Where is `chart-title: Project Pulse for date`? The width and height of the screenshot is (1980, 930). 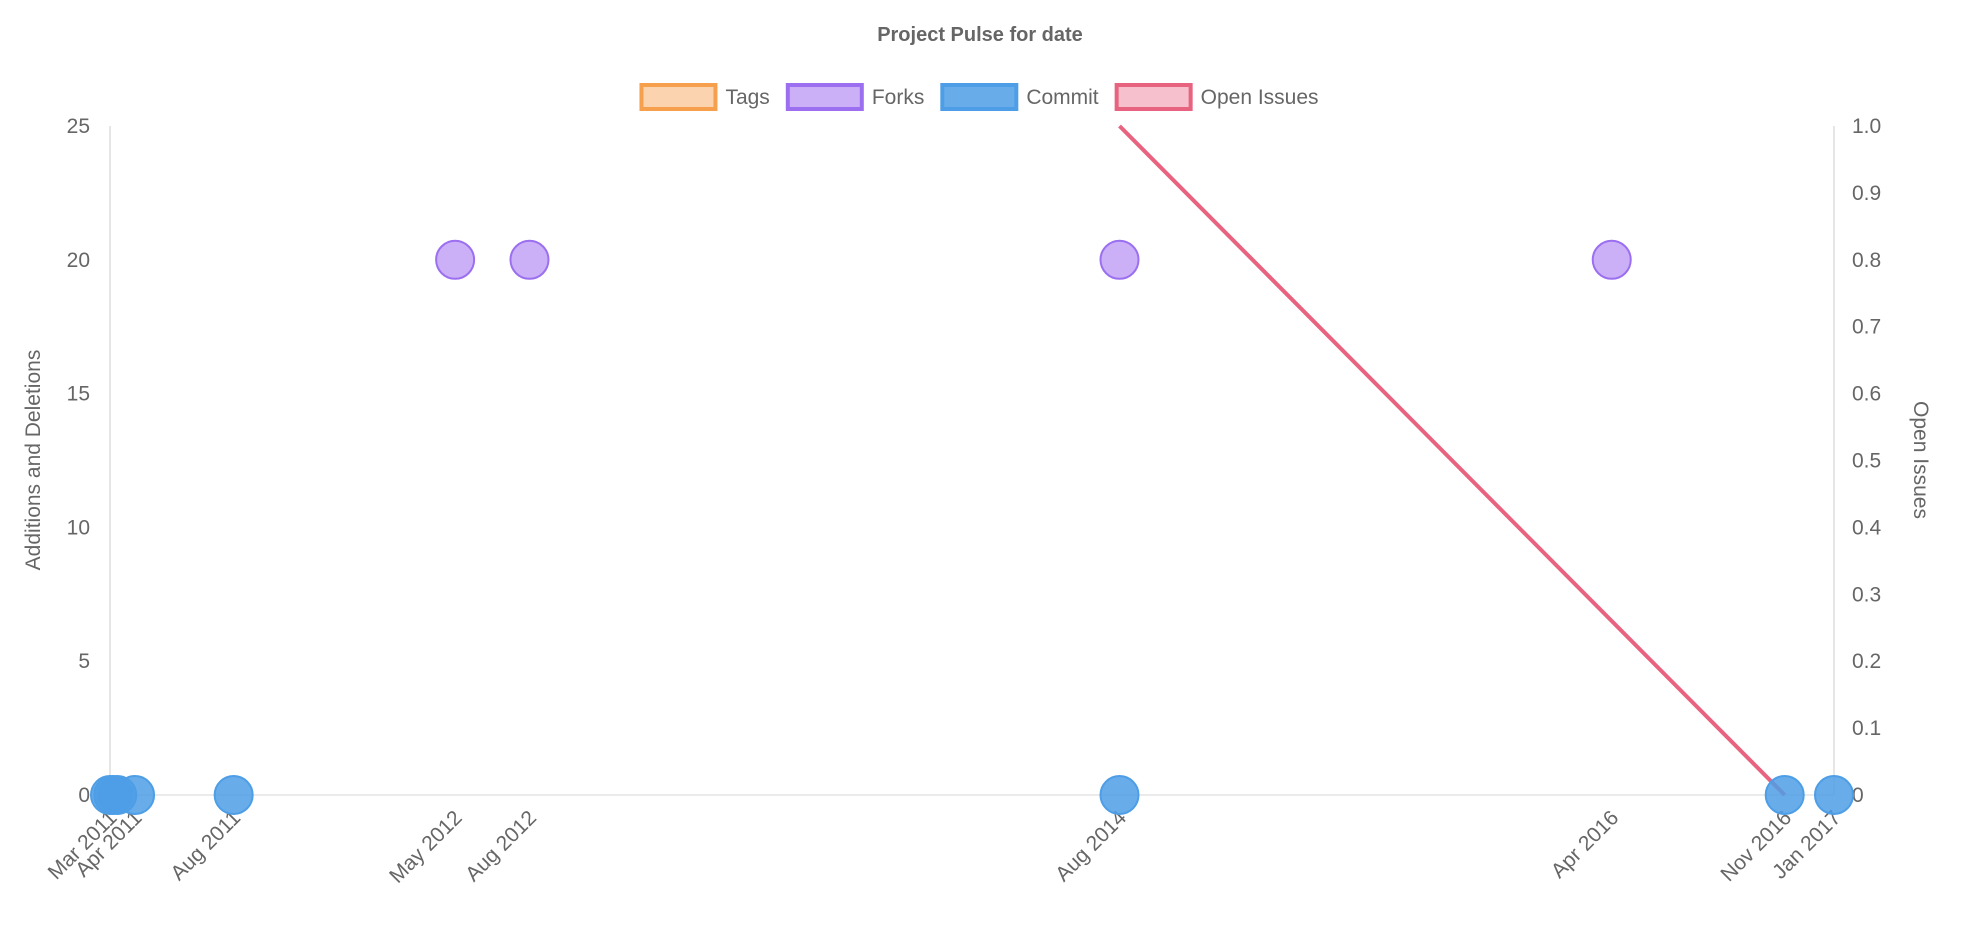 chart-title: Project Pulse for date is located at coordinates (980, 35).